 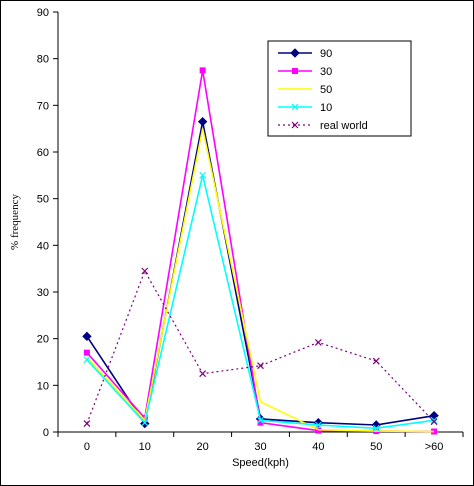 What do you see at coordinates (305, 108) in the screenshot?
I see `legend-item: 10` at bounding box center [305, 108].